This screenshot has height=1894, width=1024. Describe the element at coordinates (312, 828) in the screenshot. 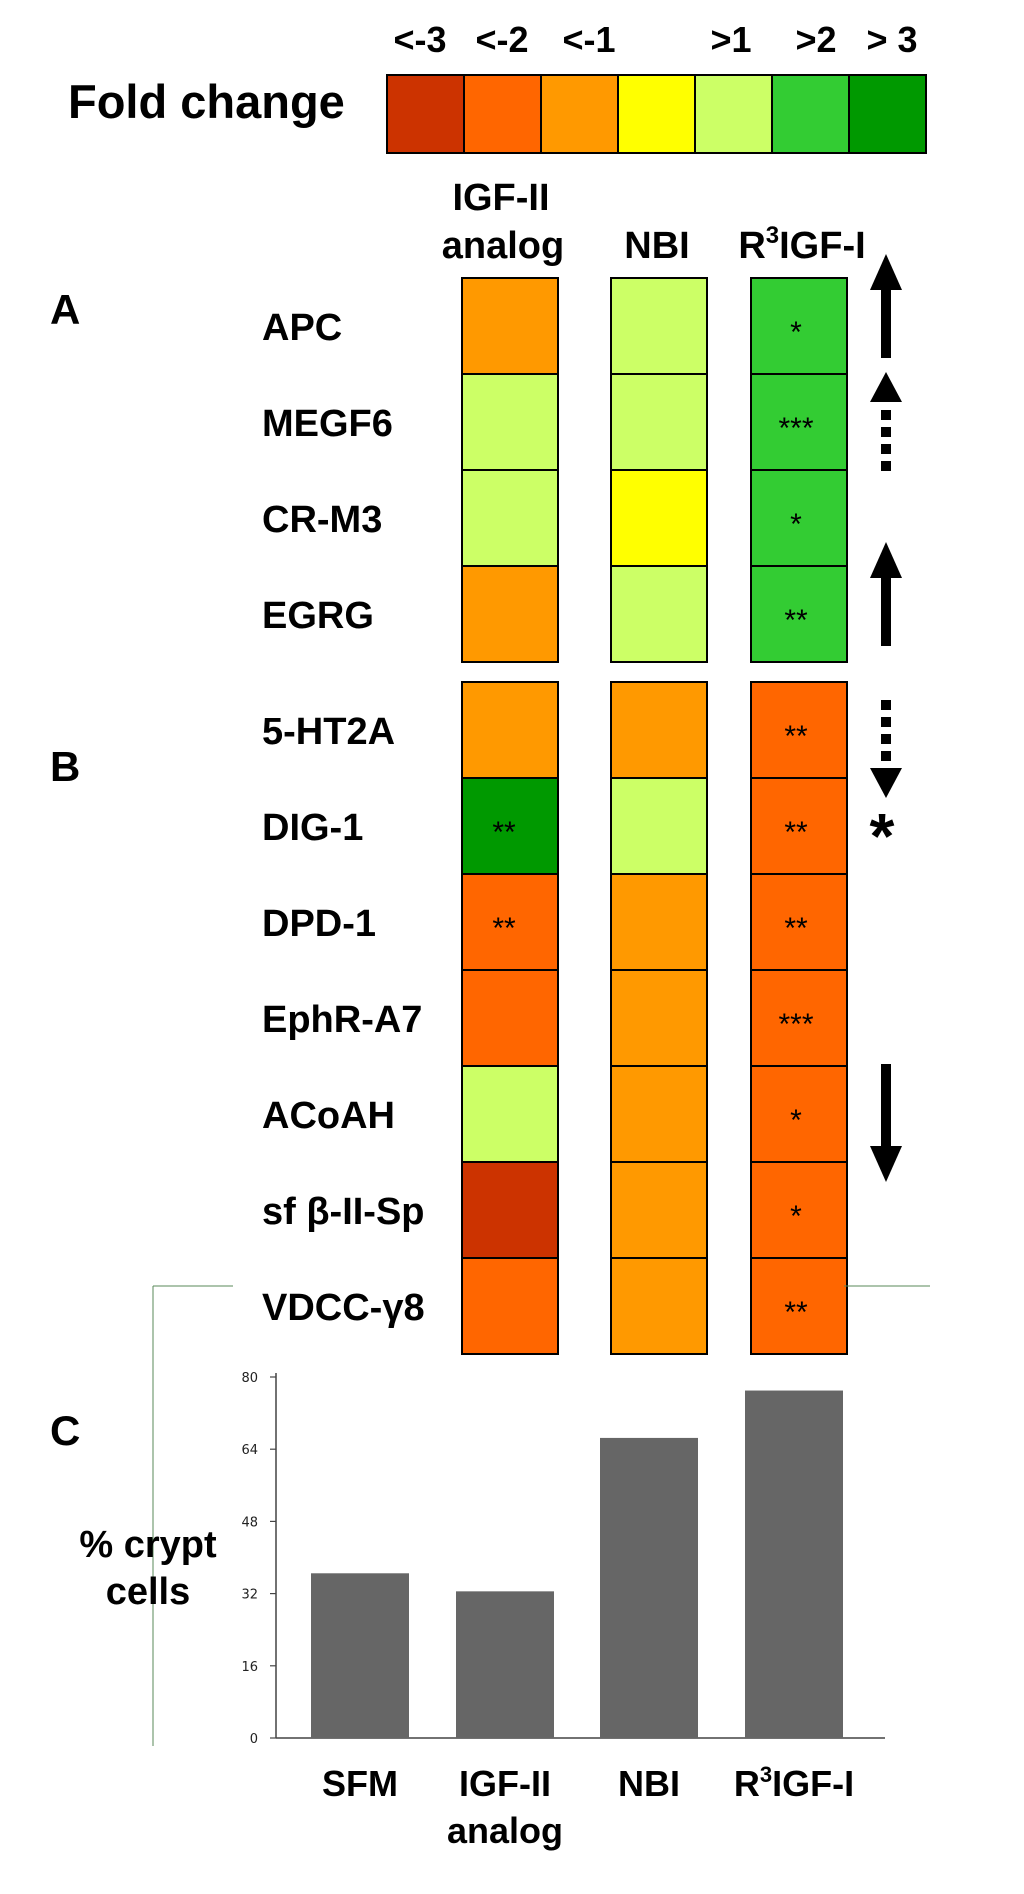

I see `gene-label: DIG-1` at that location.